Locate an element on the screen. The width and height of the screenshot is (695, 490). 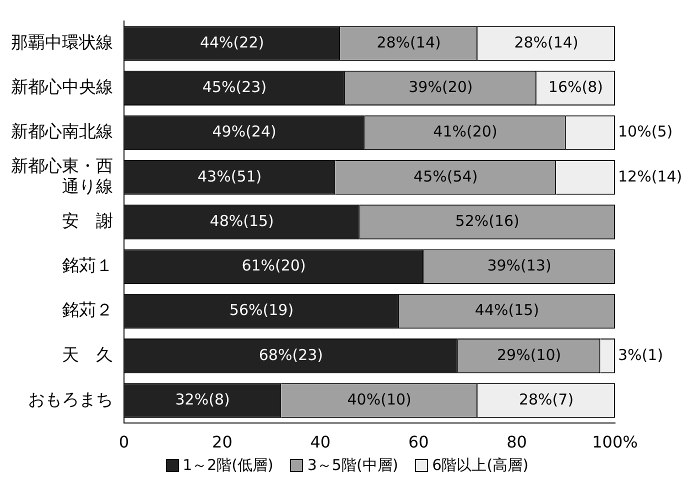
data-label: 40%(10) is located at coordinates (379, 399).